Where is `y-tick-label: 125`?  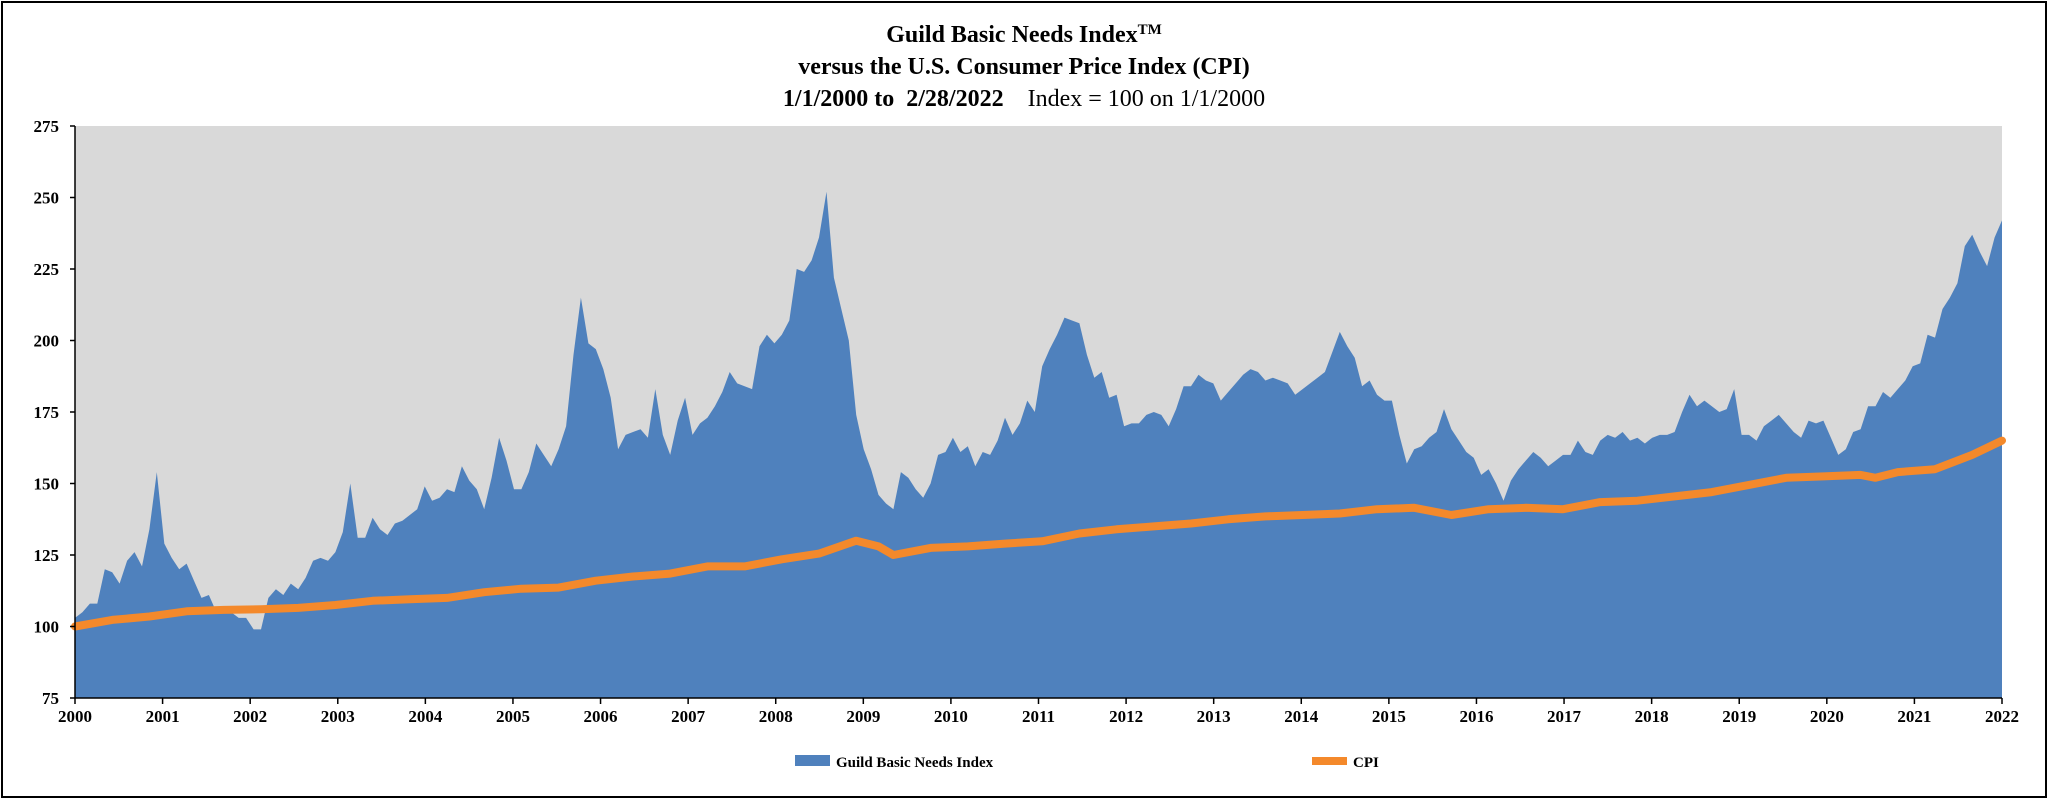
y-tick-label: 125 is located at coordinates (47, 555).